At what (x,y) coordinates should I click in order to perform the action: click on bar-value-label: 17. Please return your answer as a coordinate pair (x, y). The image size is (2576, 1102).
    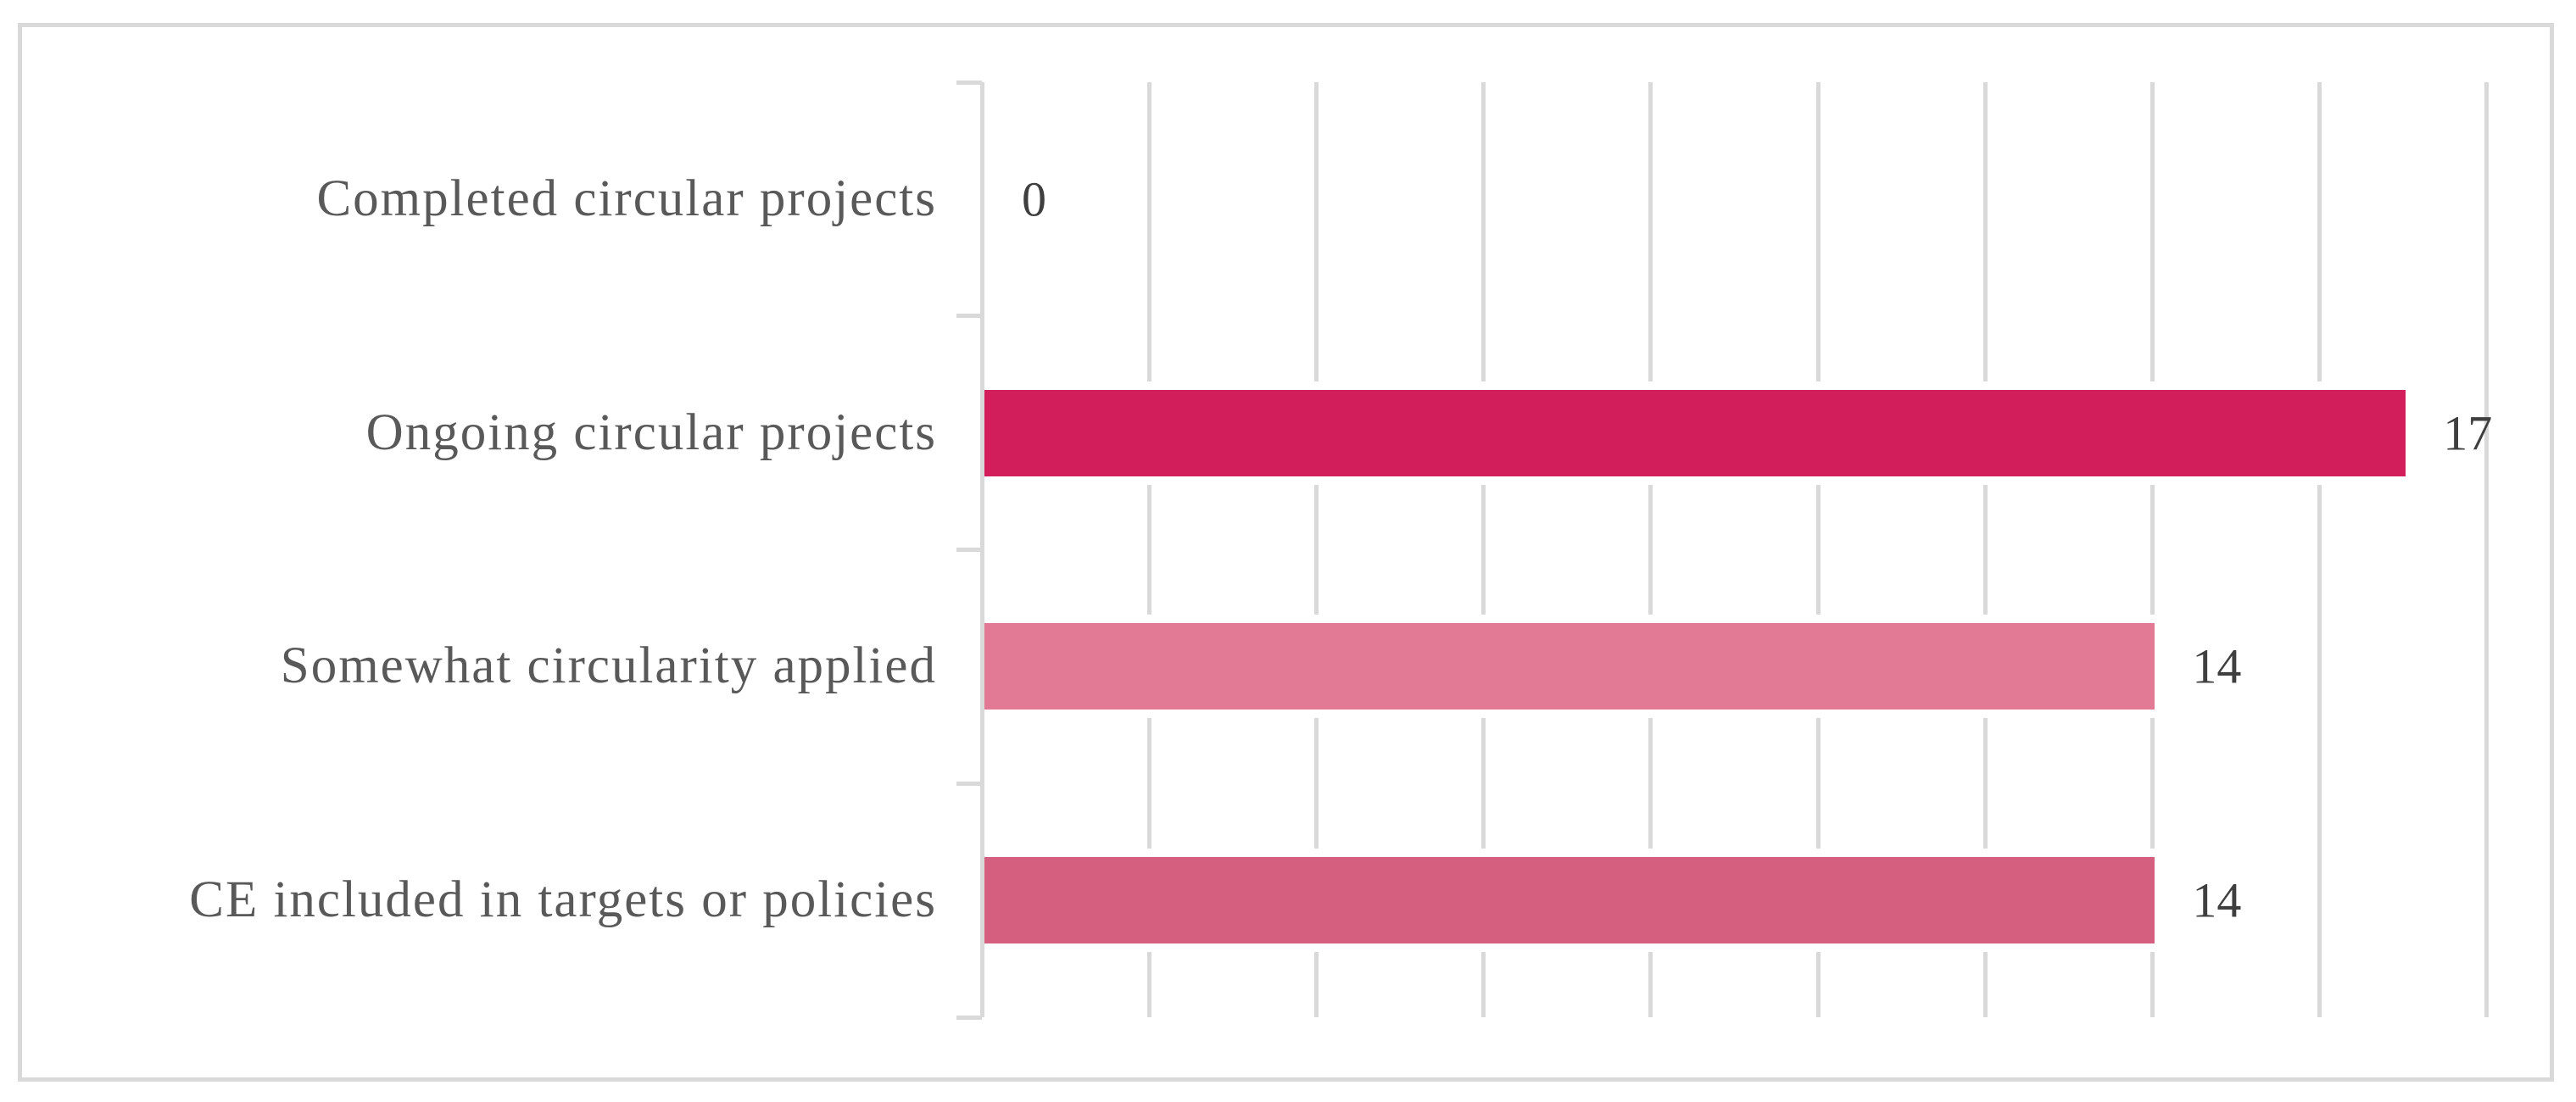
    Looking at the image, I should click on (2468, 433).